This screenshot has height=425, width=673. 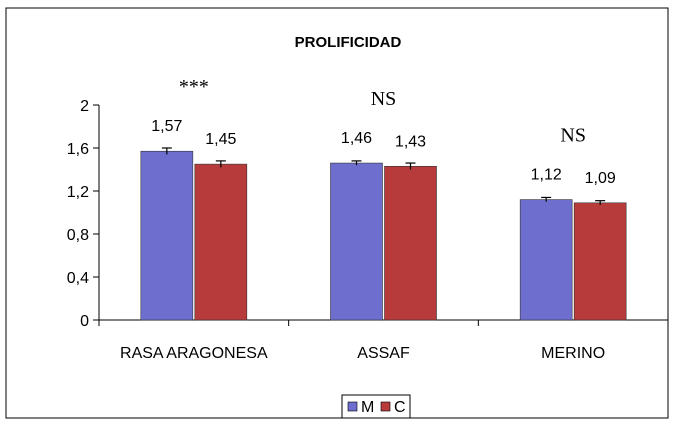 What do you see at coordinates (600, 178) in the screenshot?
I see `data-label: 1,09` at bounding box center [600, 178].